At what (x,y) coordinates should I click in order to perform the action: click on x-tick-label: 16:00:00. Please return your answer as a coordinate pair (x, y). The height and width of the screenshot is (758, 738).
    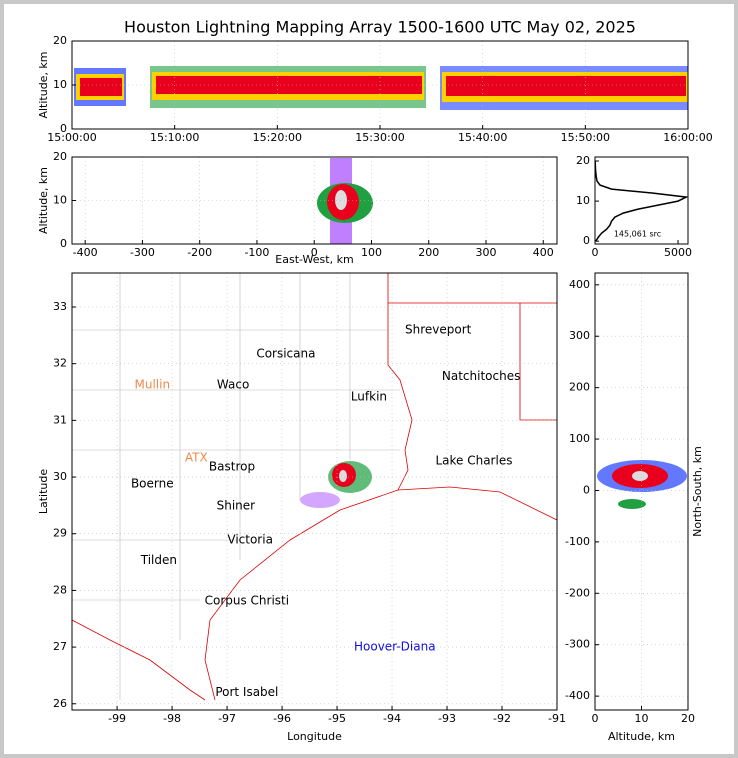
    Looking at the image, I should click on (687, 137).